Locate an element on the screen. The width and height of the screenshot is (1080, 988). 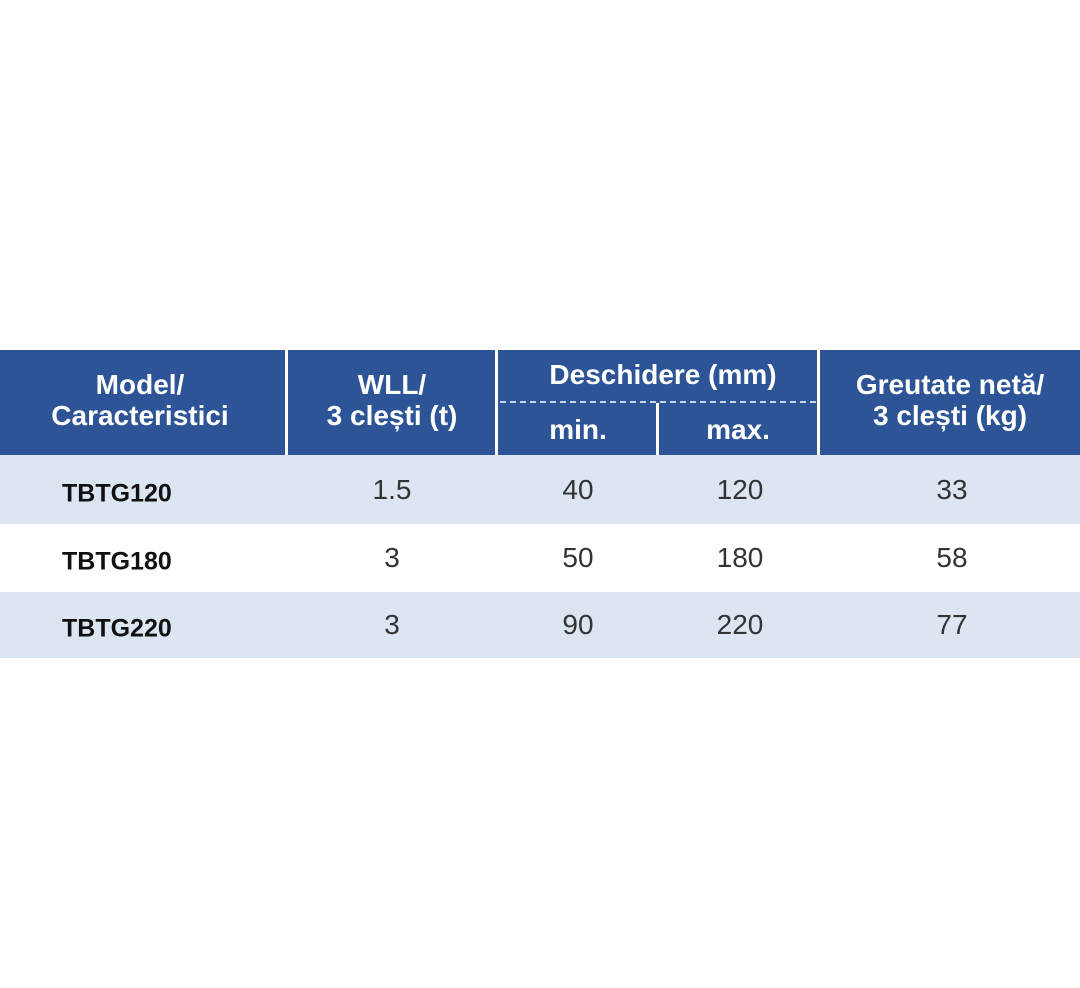
header-cell: Caracteristici is located at coordinates (140, 415).